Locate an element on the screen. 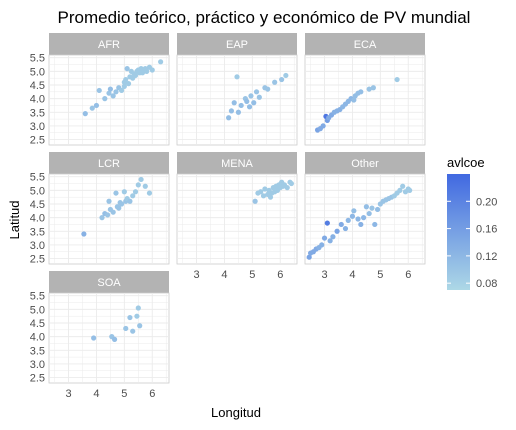  facet-afr: AFR 2.5 3.0 3.54.0 4.5 5.05.5 is located at coordinates (100, 90).